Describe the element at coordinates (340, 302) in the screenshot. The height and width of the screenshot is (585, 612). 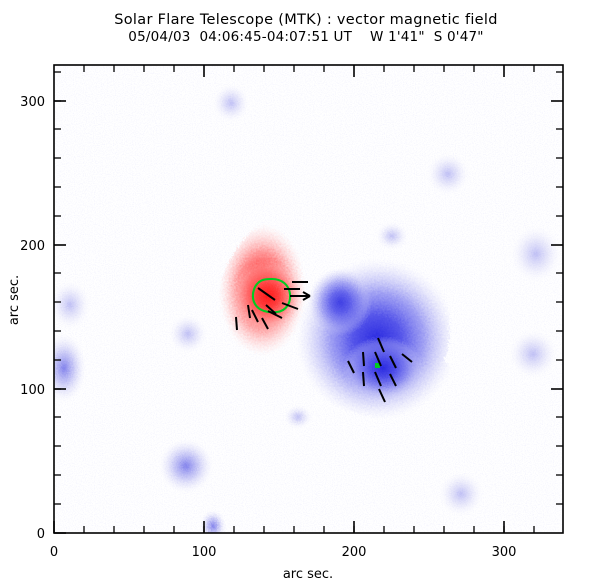
I see `negative-spot-upper-lobe` at that location.